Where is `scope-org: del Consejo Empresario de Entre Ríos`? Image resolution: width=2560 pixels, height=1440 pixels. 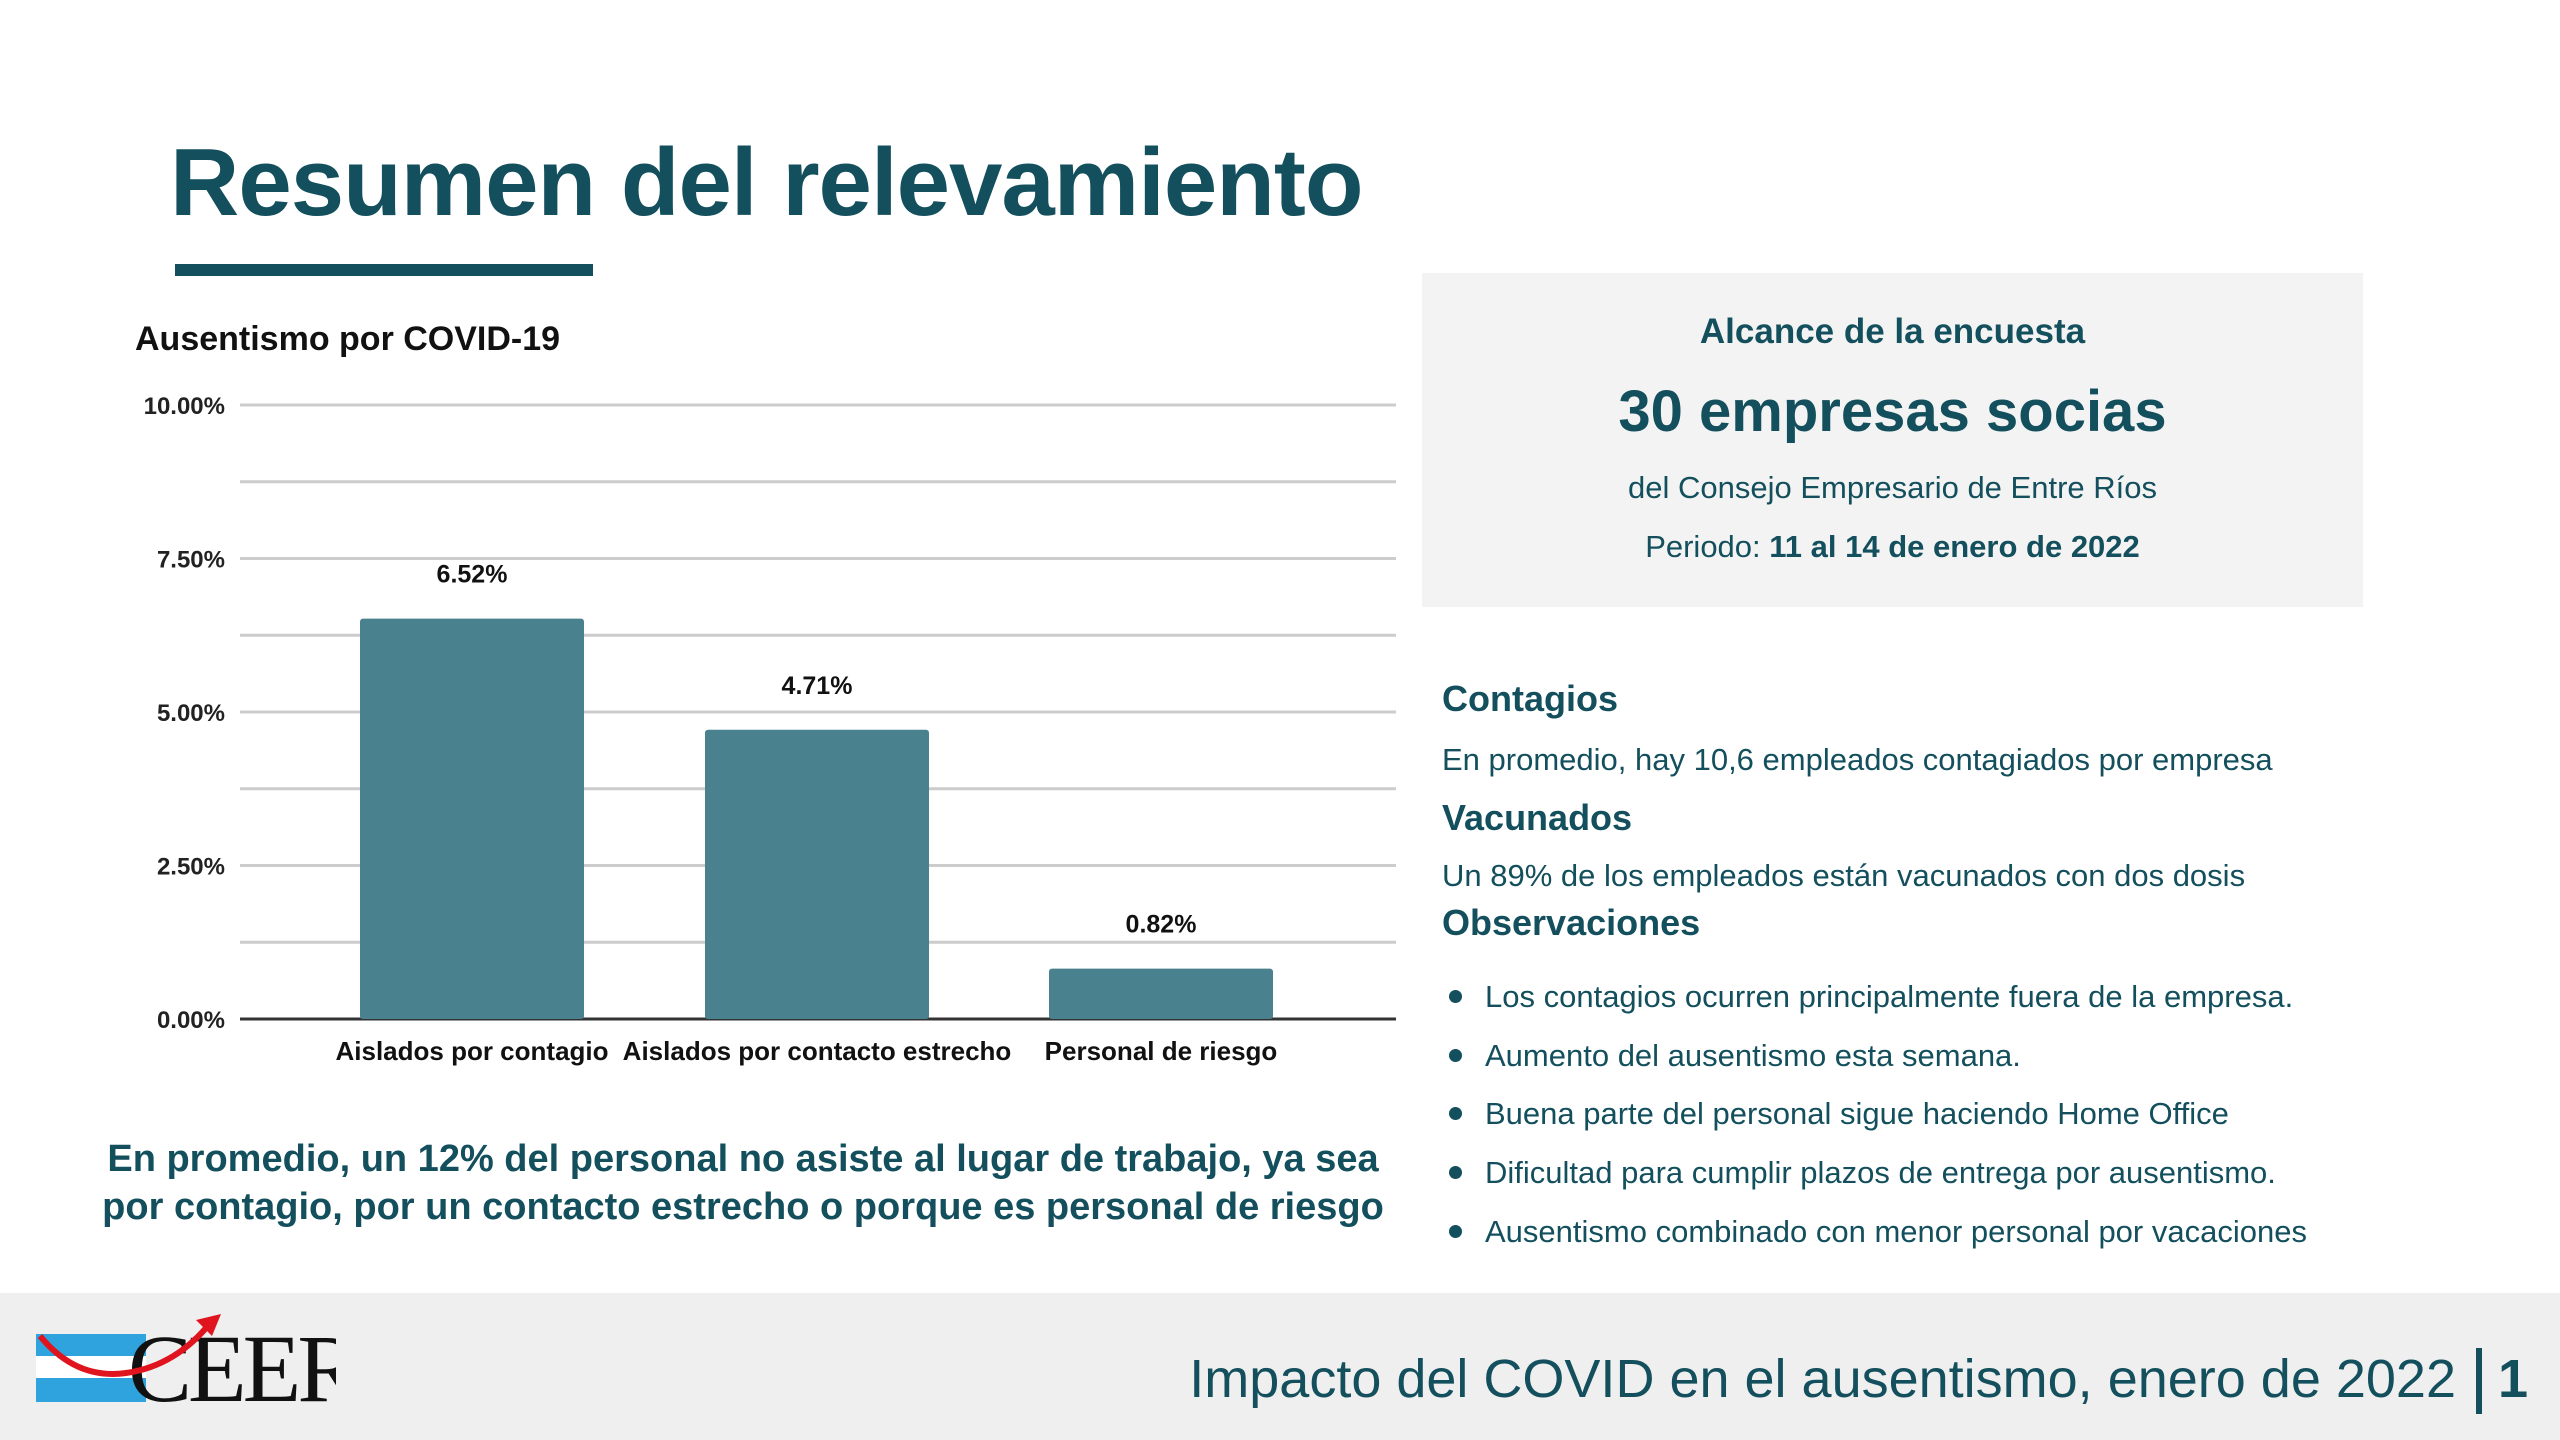
scope-org: del Consejo Empresario de Entre Ríos is located at coordinates (1892, 487).